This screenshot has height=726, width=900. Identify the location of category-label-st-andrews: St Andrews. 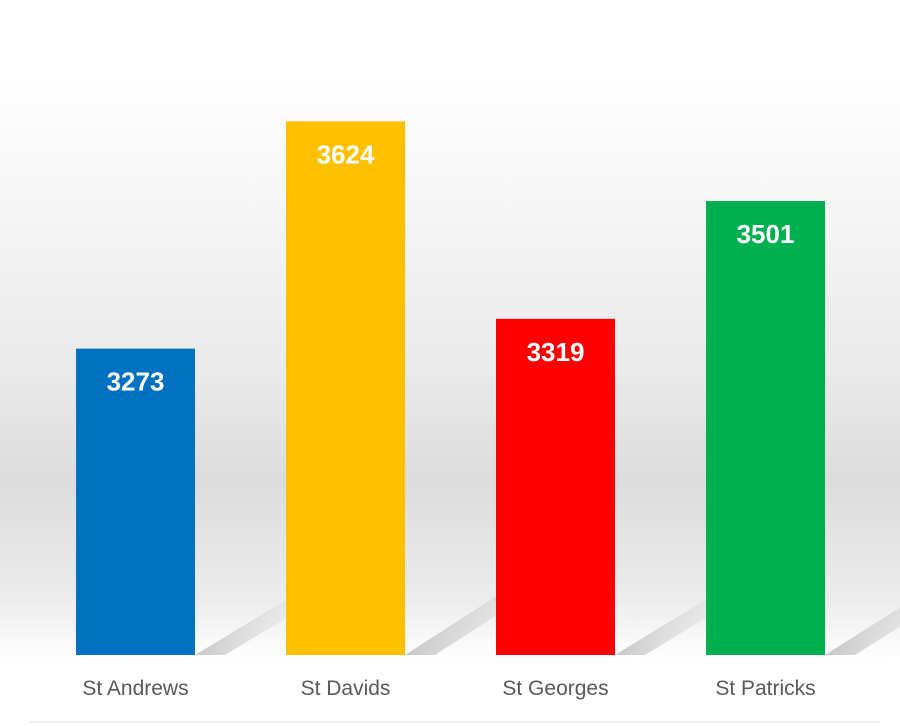
(135, 688).